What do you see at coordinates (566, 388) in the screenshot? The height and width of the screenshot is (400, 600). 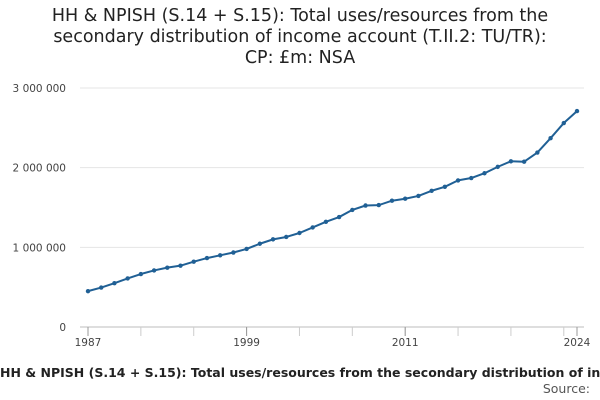 I see `source-label: Source:` at bounding box center [566, 388].